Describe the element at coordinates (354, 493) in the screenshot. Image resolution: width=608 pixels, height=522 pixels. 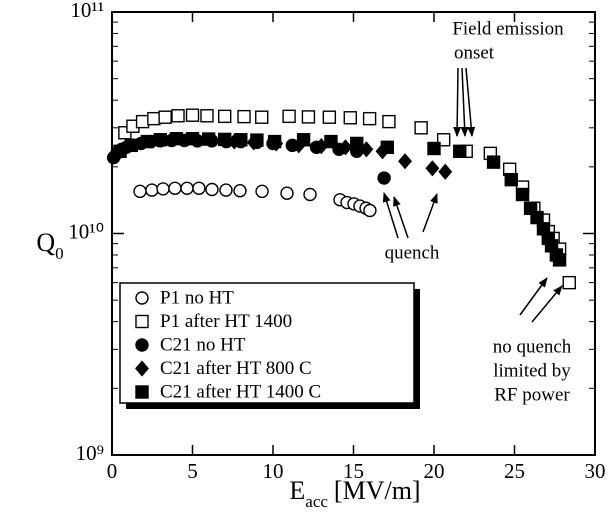
I see `x-axis-label: Eacc [MV/m]` at that location.